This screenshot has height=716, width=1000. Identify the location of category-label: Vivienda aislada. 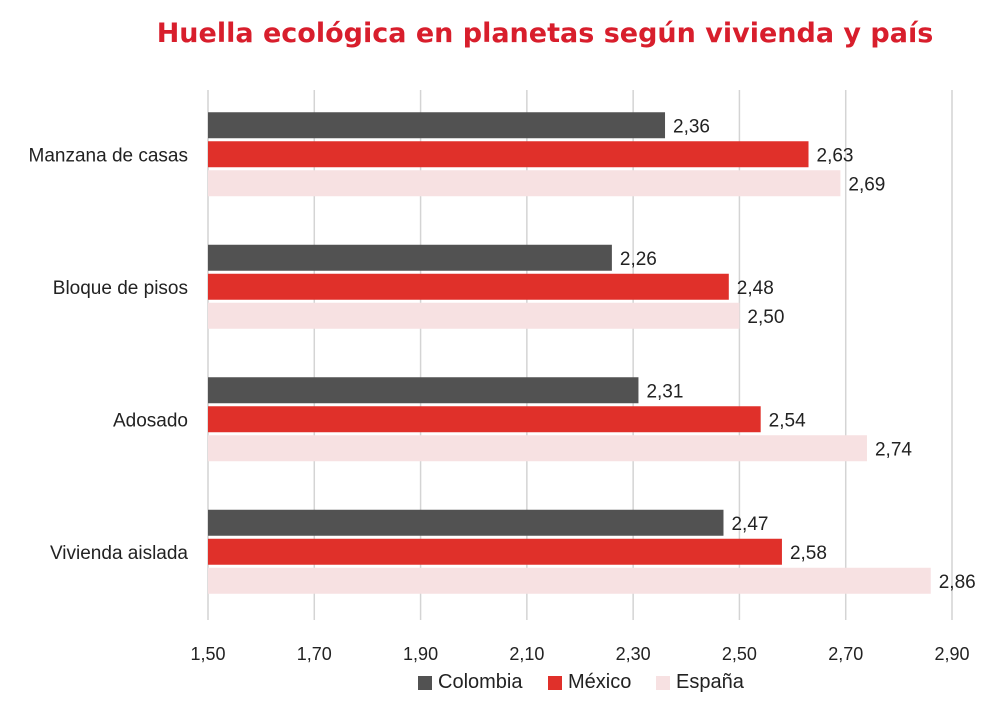
(119, 553).